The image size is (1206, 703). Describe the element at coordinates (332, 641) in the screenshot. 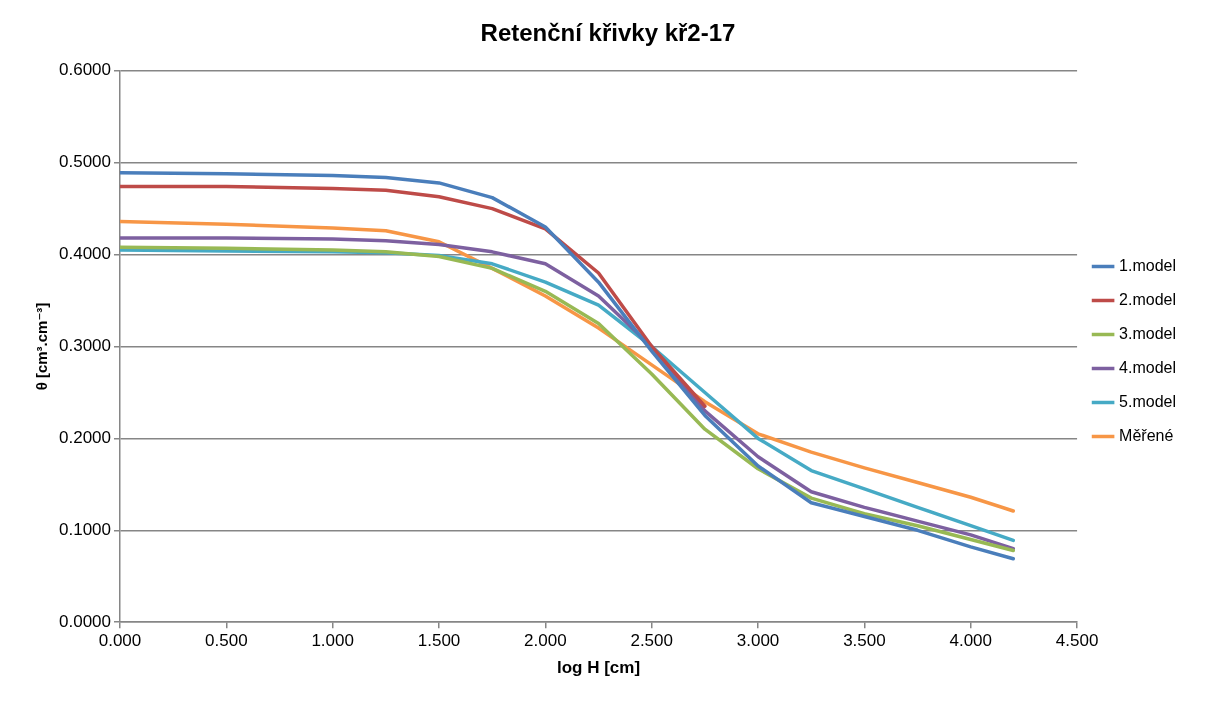

I see `x-tick-label: 1.000` at that location.